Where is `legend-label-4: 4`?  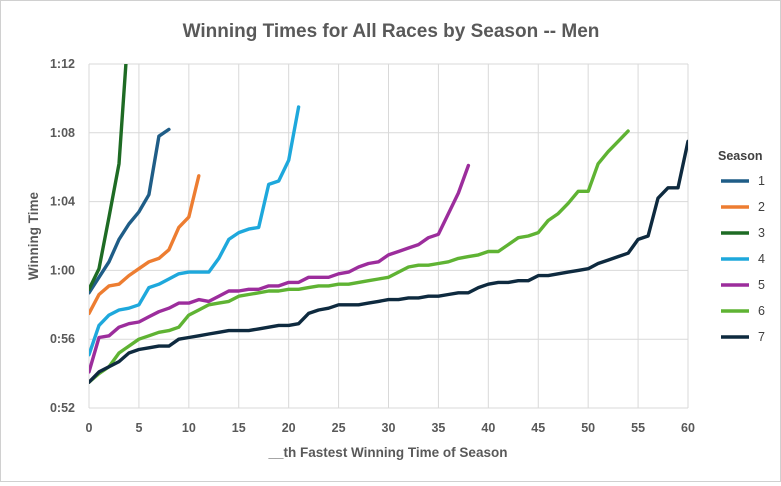 legend-label-4: 4 is located at coordinates (761, 259).